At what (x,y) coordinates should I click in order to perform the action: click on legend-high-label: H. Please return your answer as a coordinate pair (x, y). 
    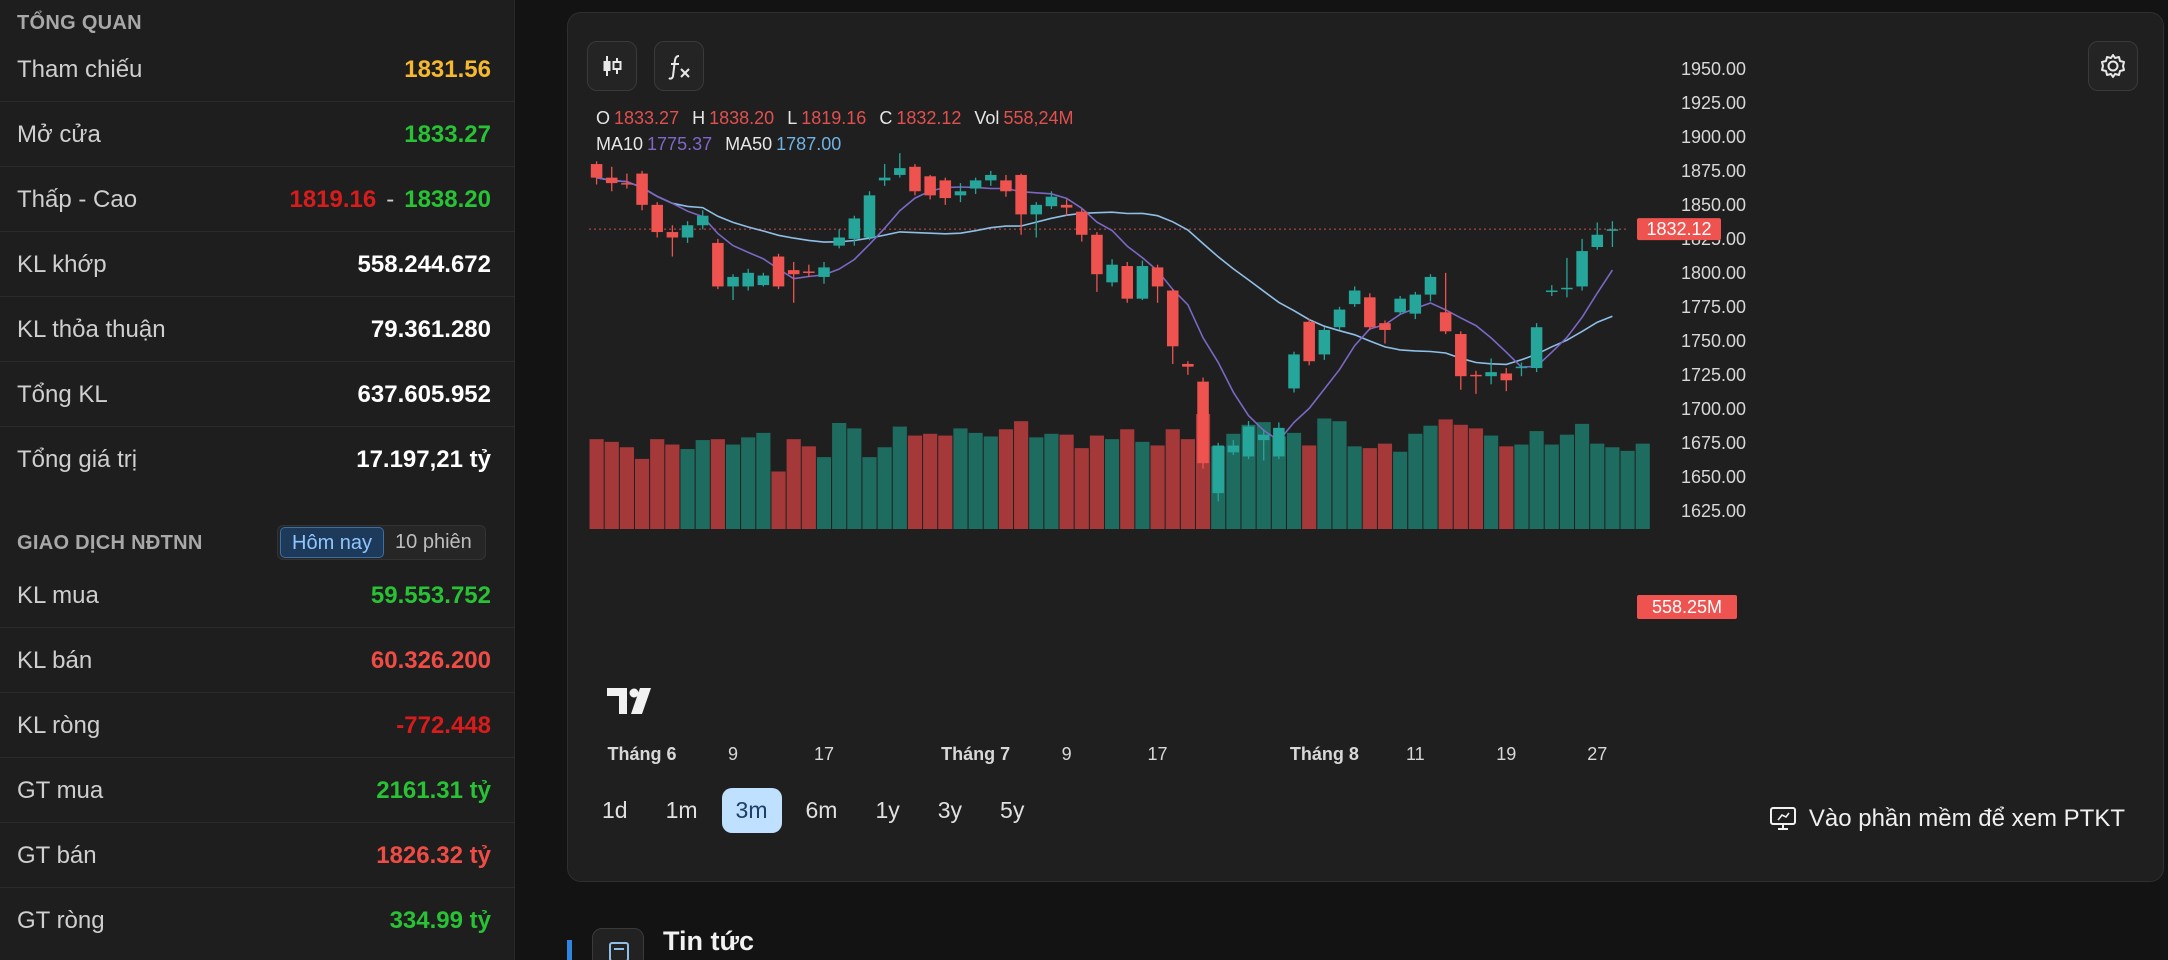
    Looking at the image, I should click on (699, 118).